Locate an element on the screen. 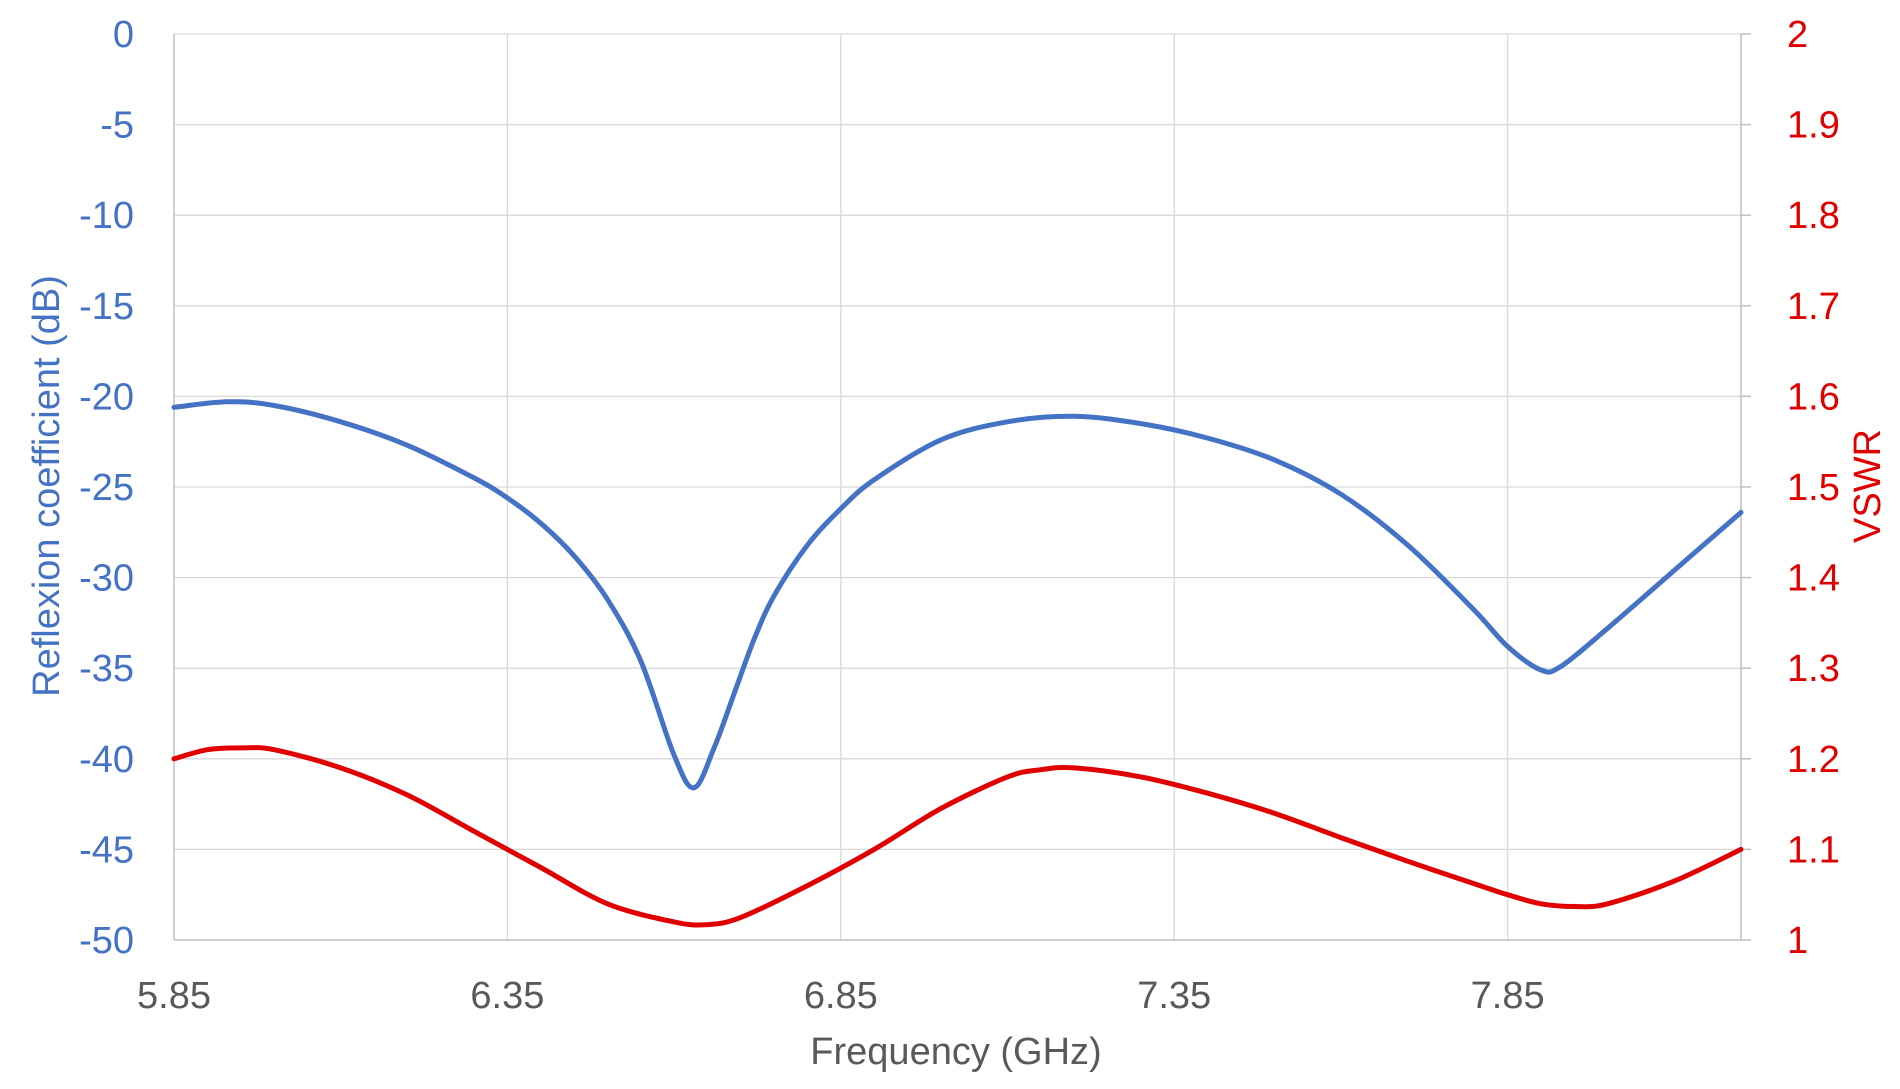 The width and height of the screenshot is (1900, 1089). y-tick-label-right: 1.3 is located at coordinates (1813, 669).